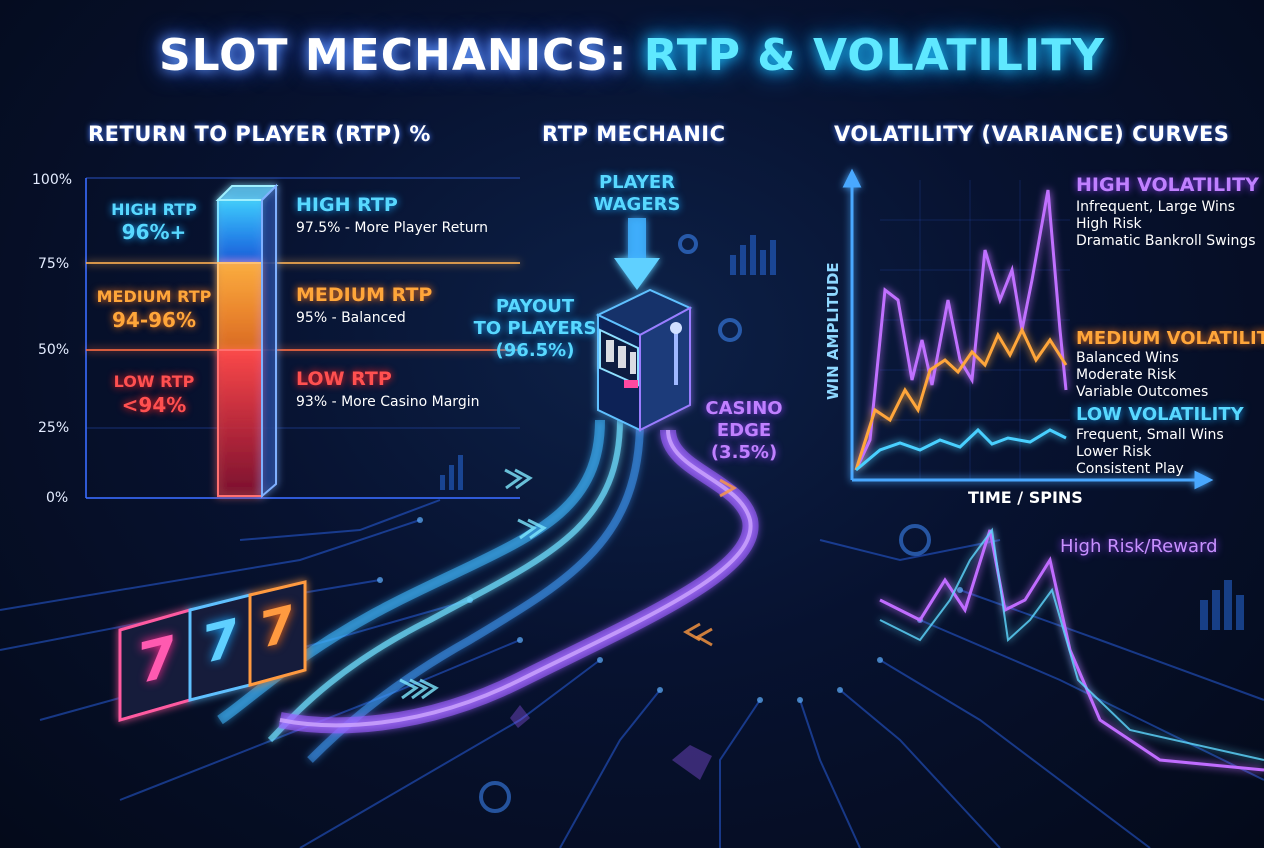  Describe the element at coordinates (154, 296) in the screenshot. I see `rtp-left-medium-name: MEDIUM RTP` at that location.